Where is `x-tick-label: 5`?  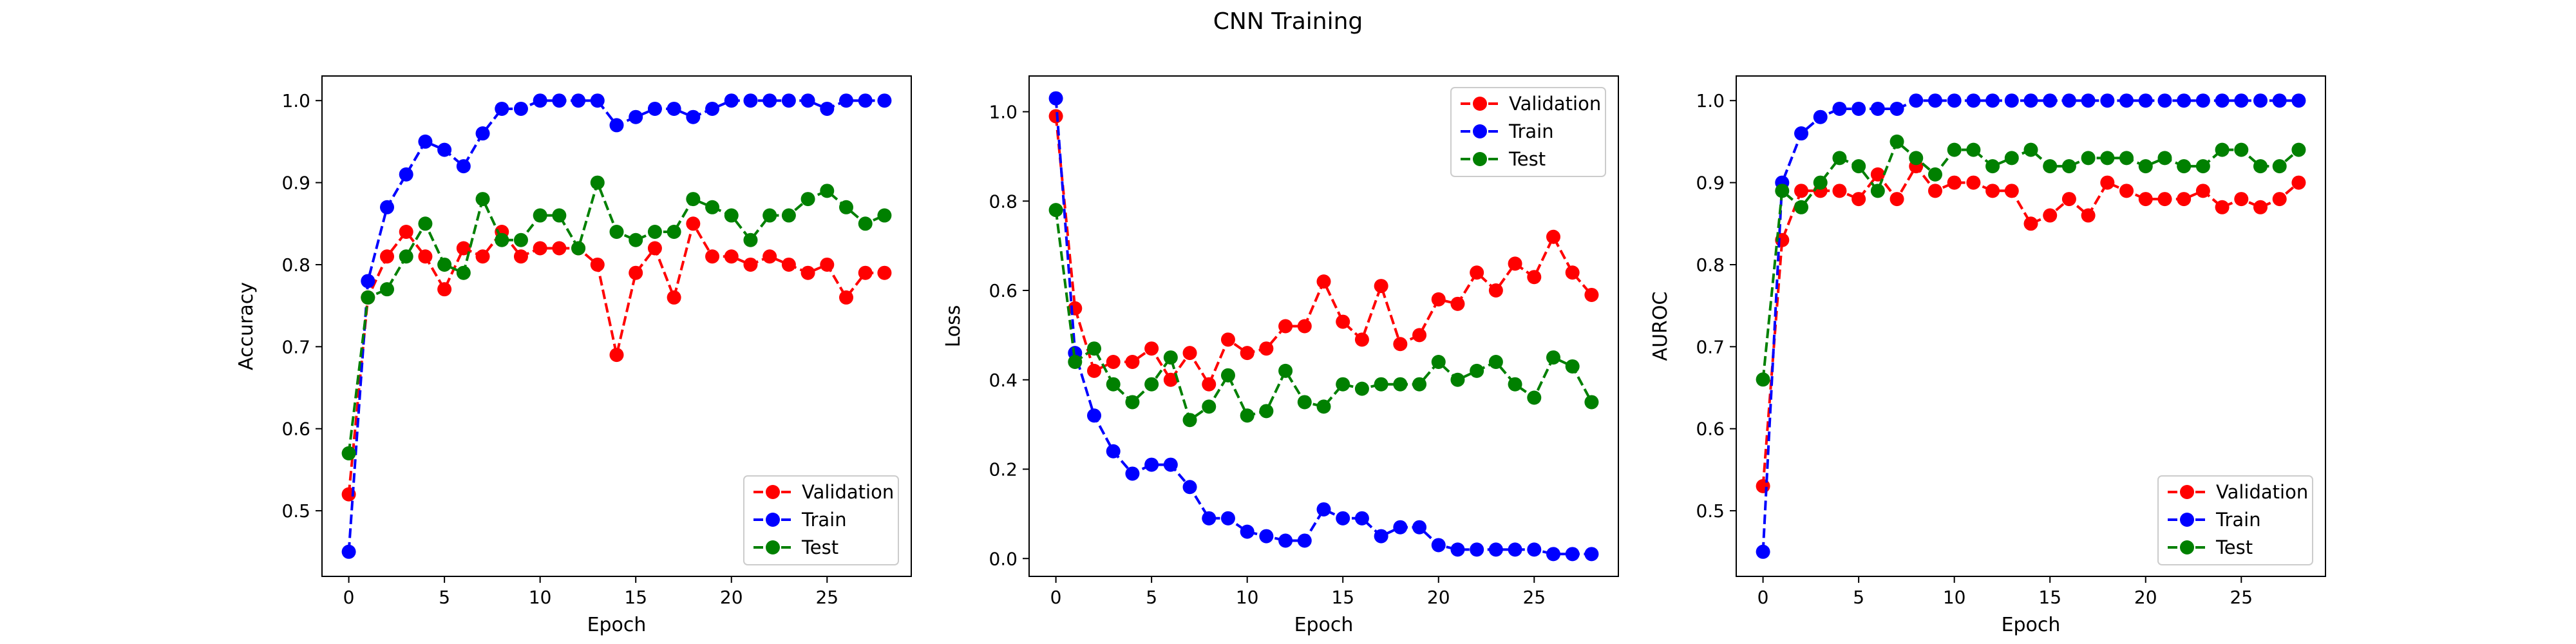
x-tick-label: 5 is located at coordinates (1859, 597).